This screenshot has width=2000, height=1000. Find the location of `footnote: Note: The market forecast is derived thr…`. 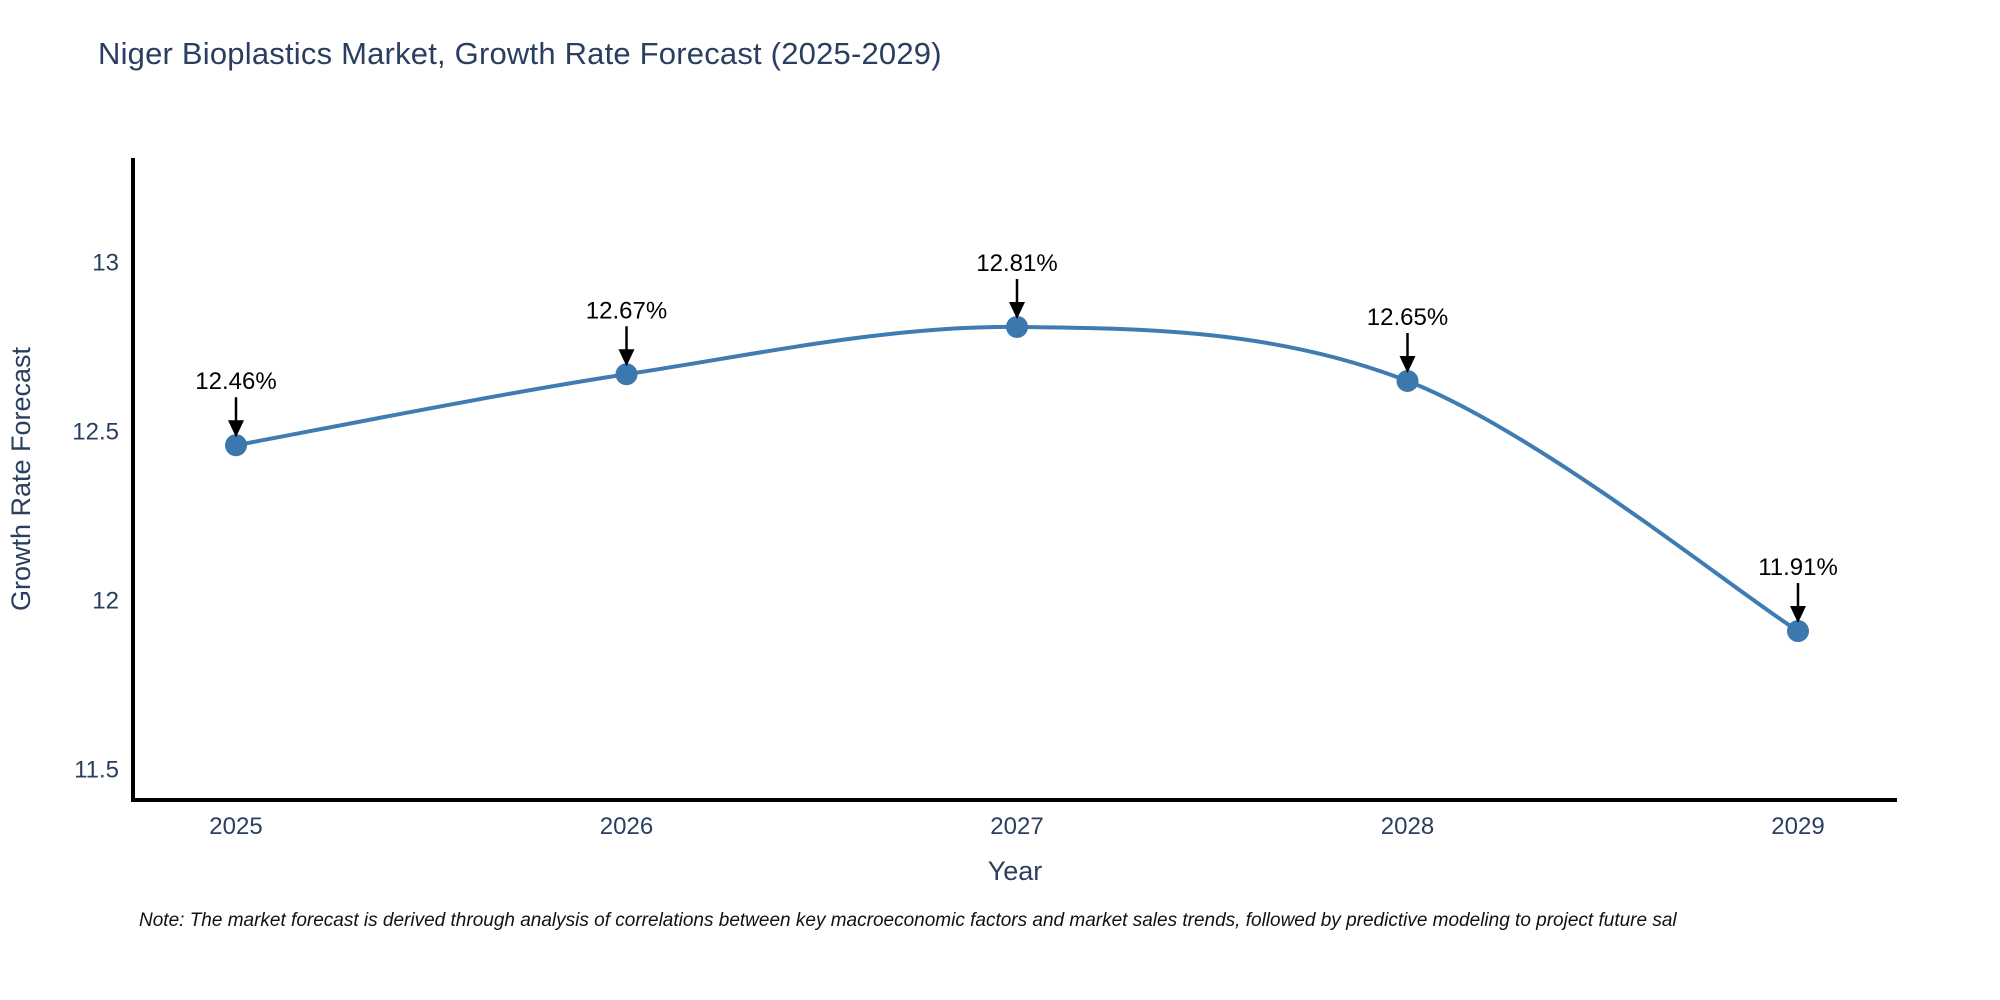

footnote: Note: The market forecast is derived thr… is located at coordinates (908, 920).